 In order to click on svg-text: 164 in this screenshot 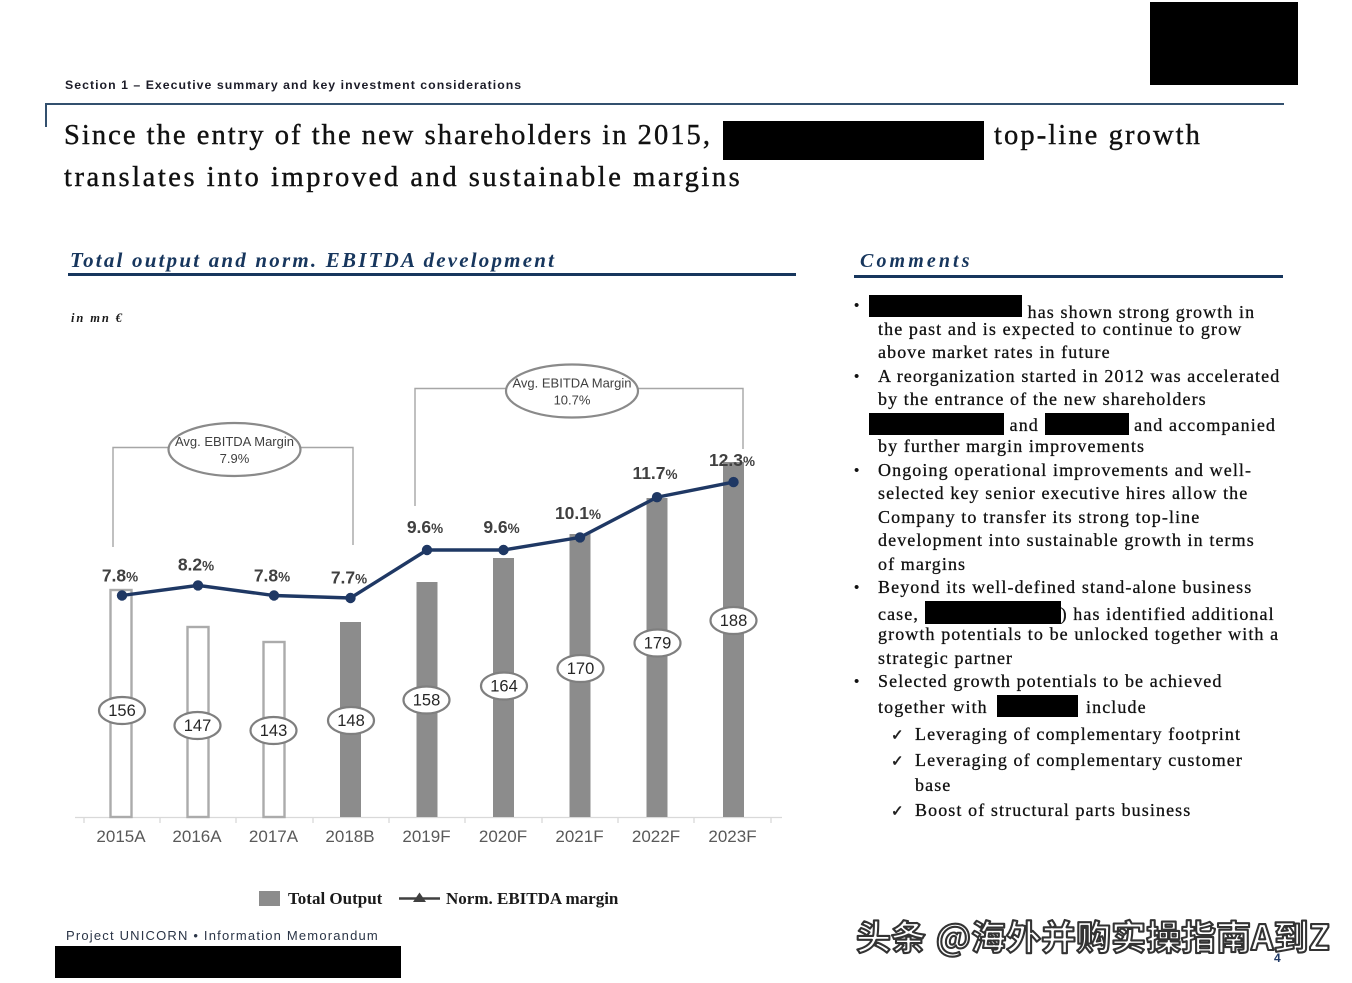, I will do `click(504, 687)`.